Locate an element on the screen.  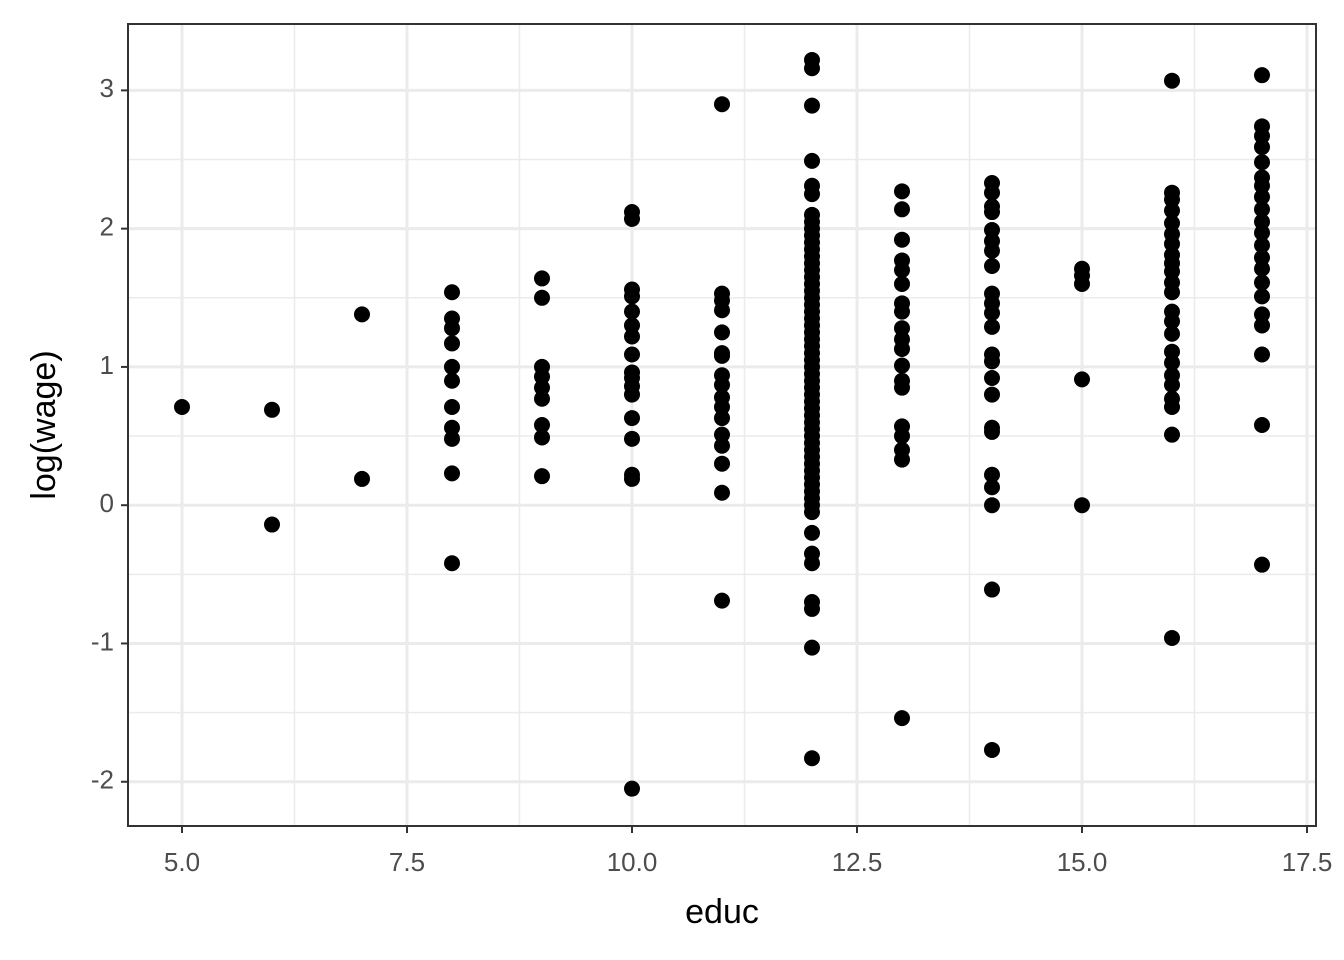
x-tick-label: 5.0 is located at coordinates (182, 862).